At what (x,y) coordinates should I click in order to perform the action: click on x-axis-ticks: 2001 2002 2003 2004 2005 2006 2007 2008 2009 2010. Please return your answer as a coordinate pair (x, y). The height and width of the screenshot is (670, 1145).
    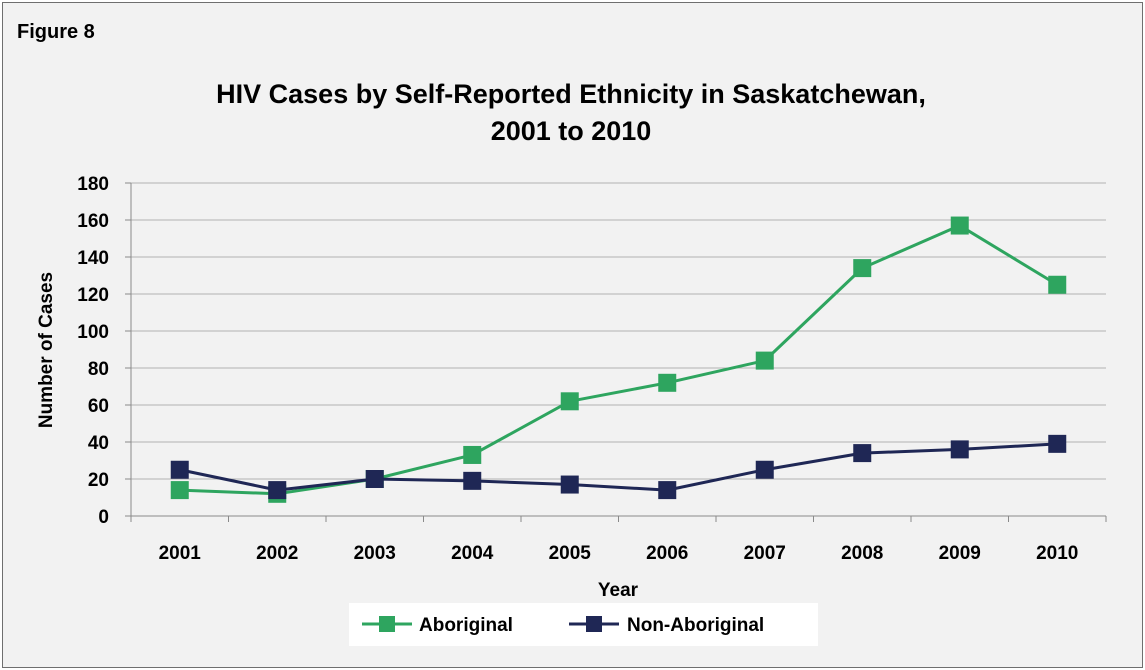
    Looking at the image, I should click on (618, 540).